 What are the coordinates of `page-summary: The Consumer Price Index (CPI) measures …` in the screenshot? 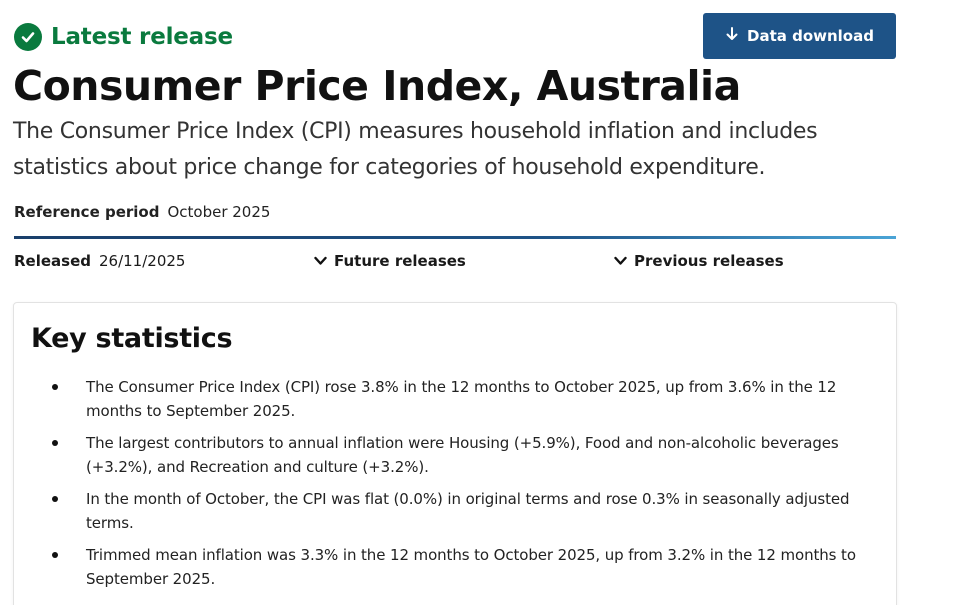 It's located at (415, 149).